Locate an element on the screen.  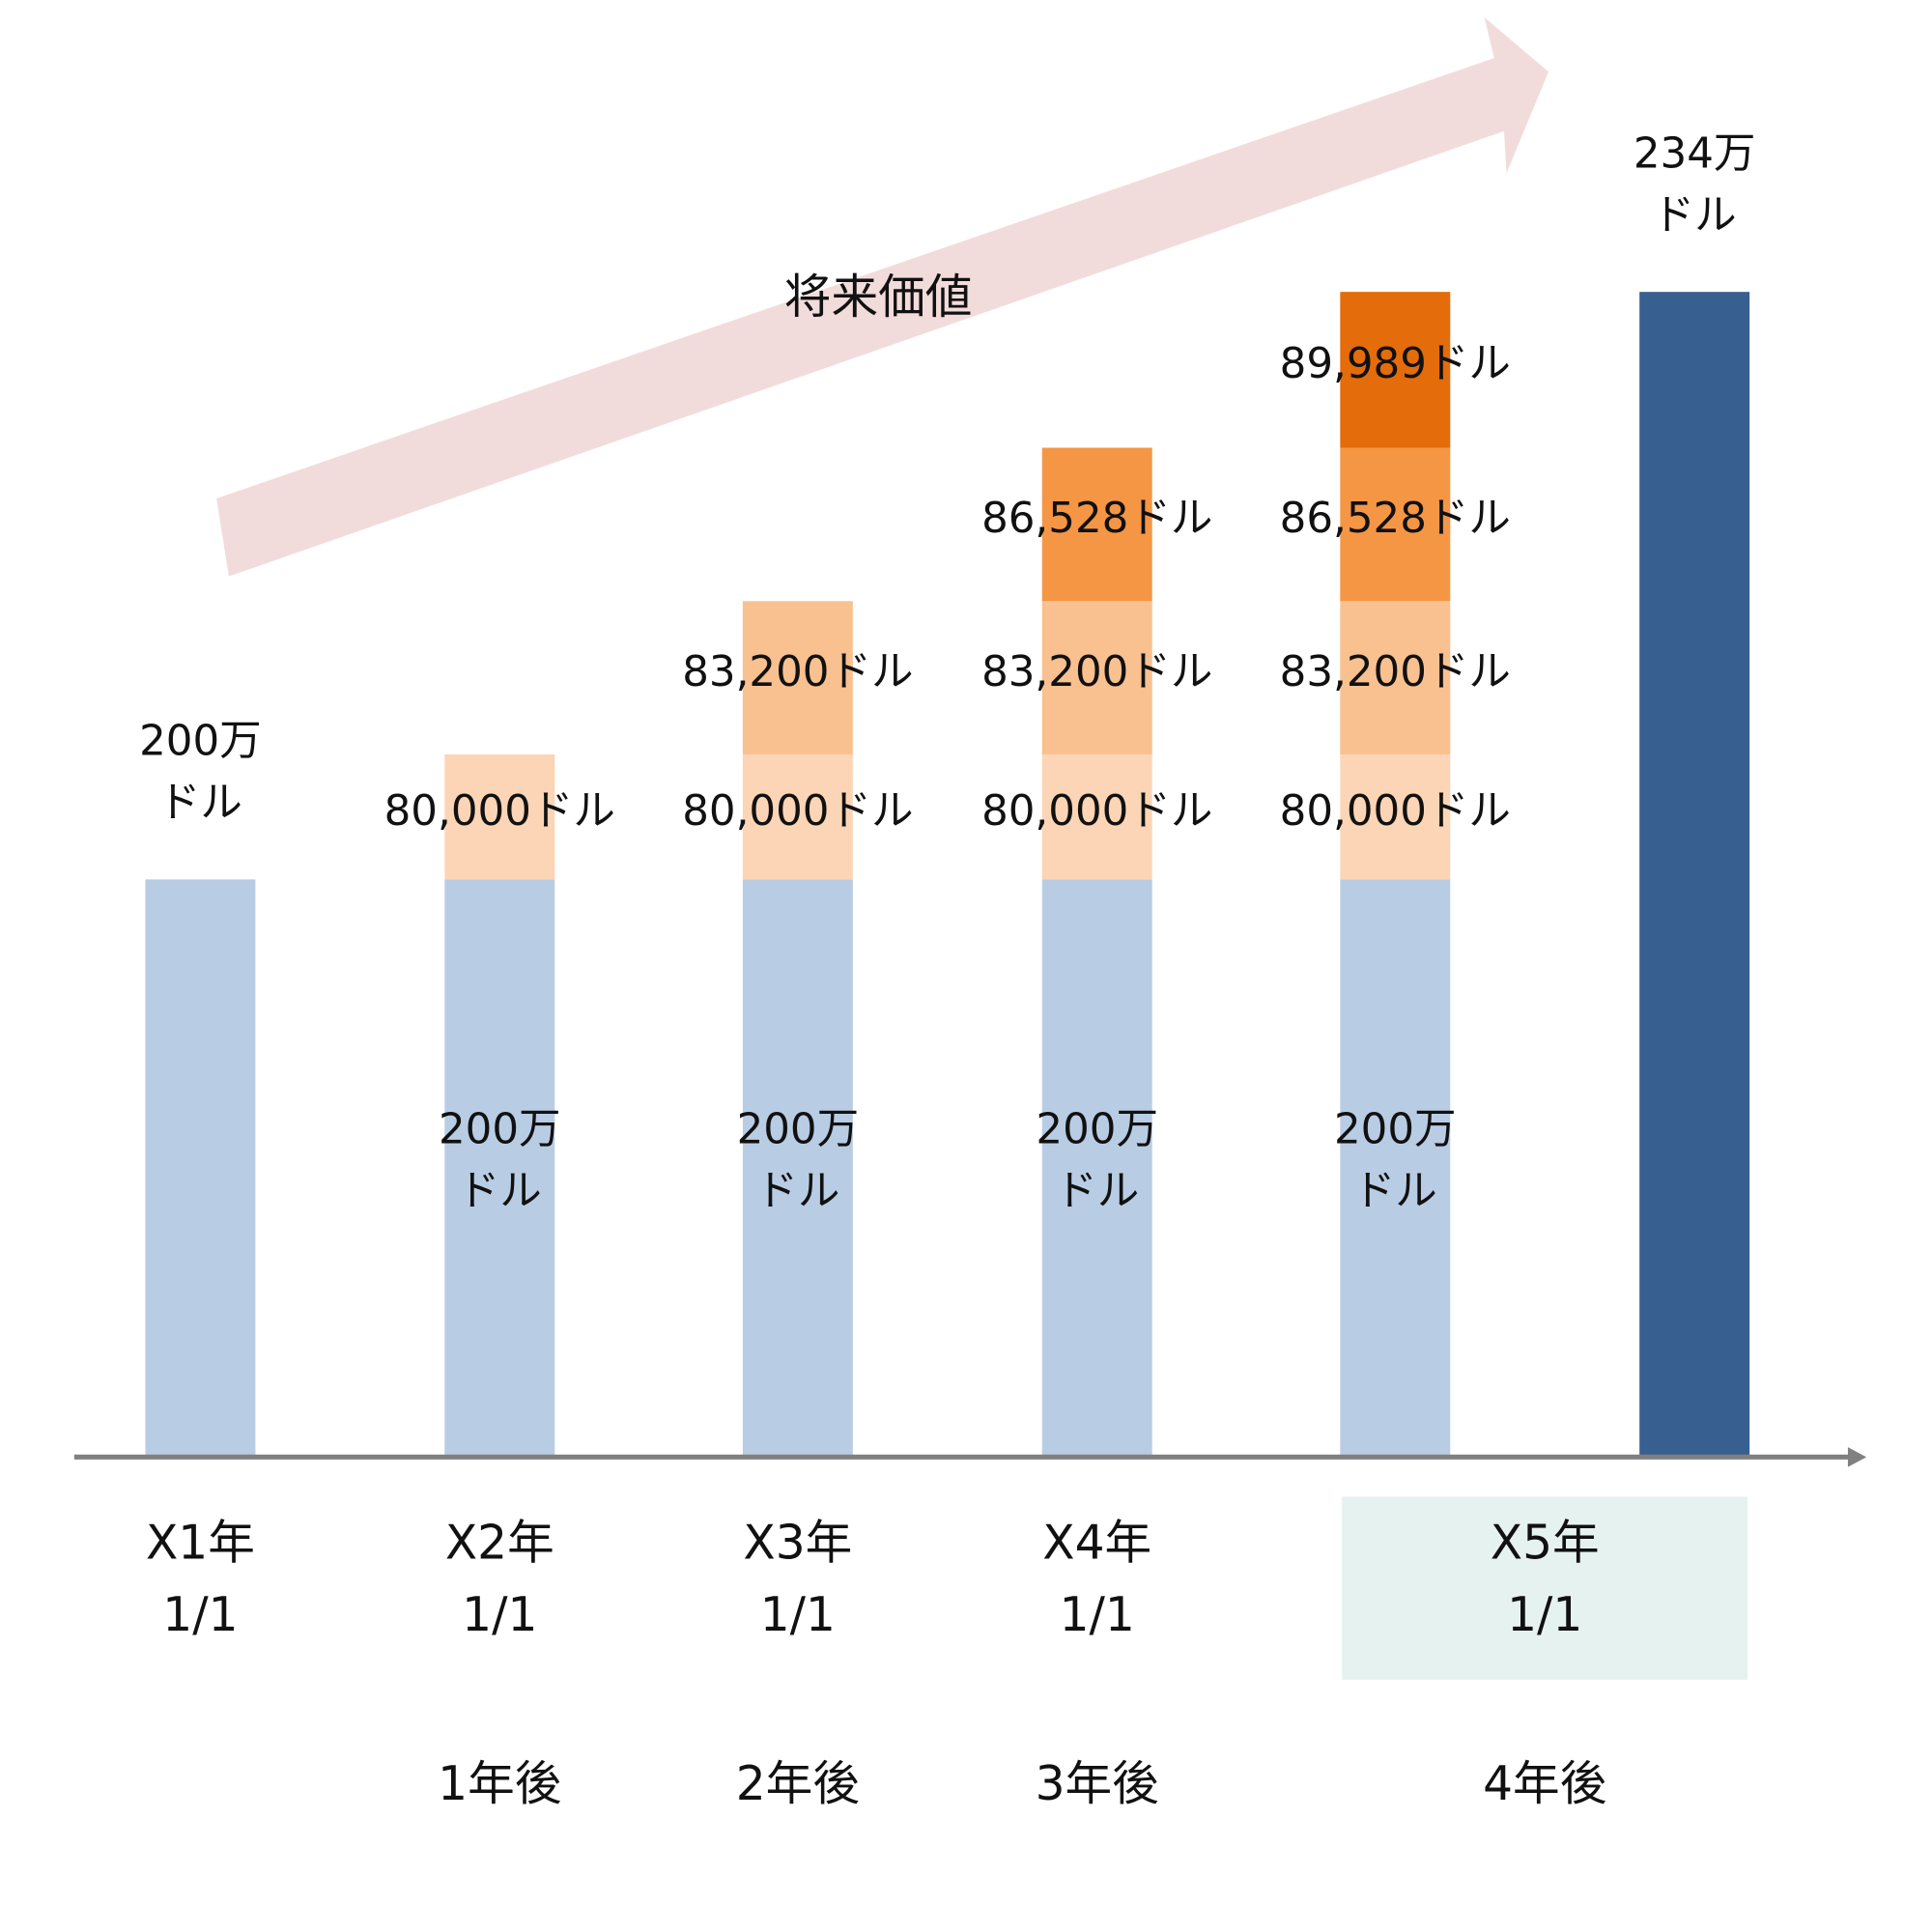
date-label: X4年 is located at coordinates (1096, 1544).